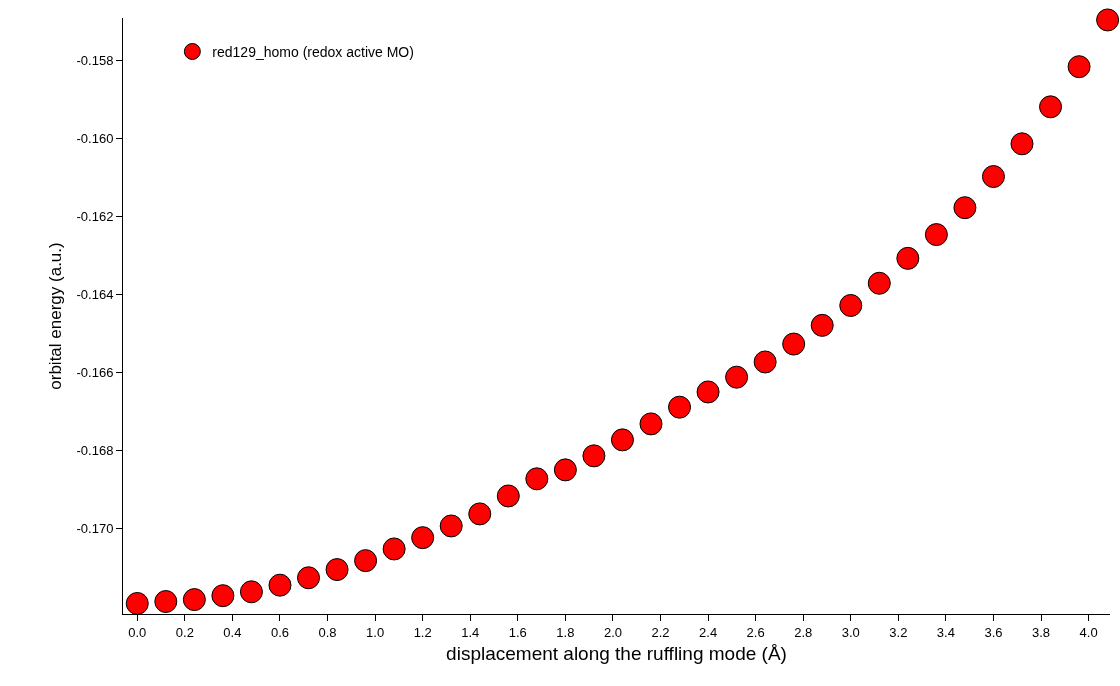  Describe the element at coordinates (470, 632) in the screenshot. I see `x-tick-label: 1.4` at that location.